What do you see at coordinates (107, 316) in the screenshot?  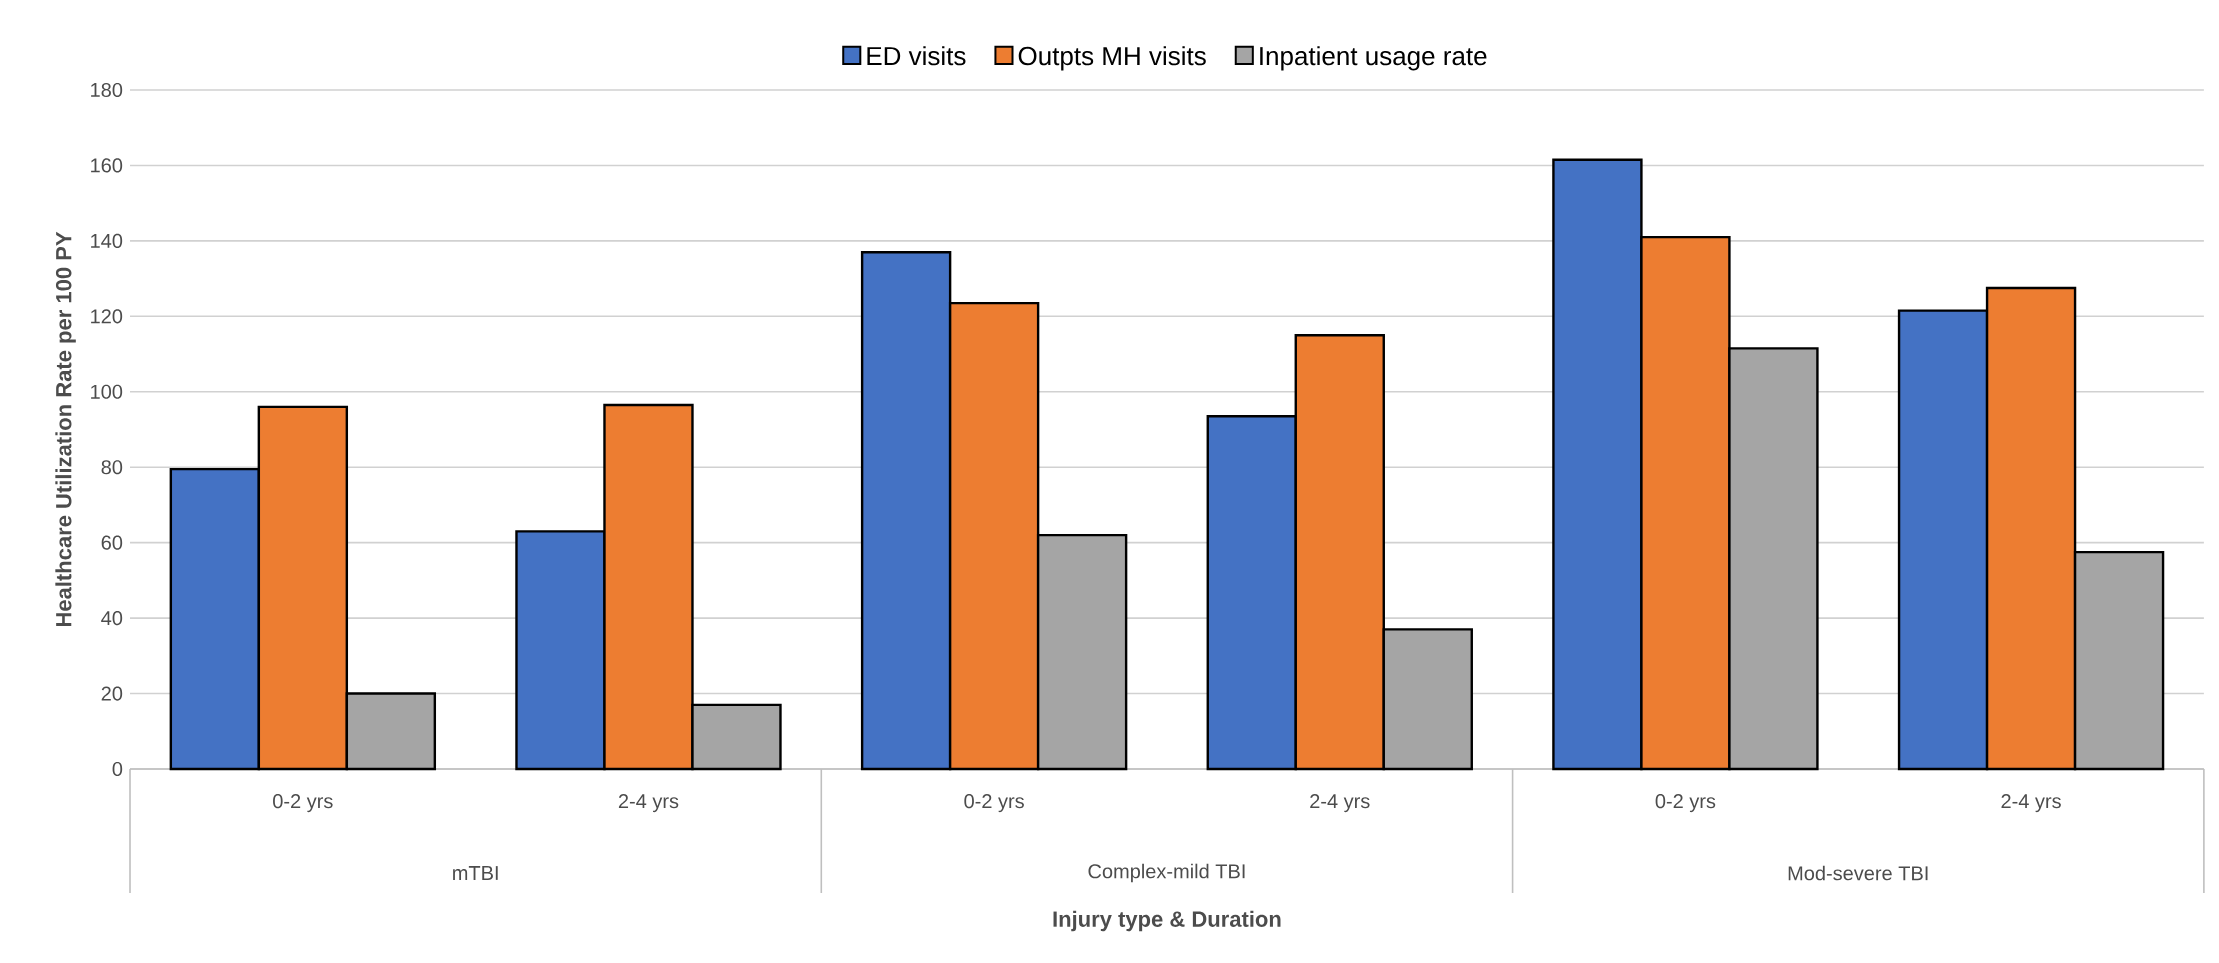 I see `y-tick-label: 120` at bounding box center [107, 316].